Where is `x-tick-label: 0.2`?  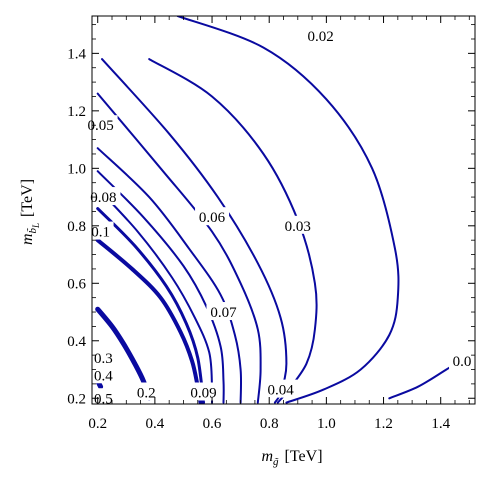 x-tick-label: 0.2 is located at coordinates (97, 424).